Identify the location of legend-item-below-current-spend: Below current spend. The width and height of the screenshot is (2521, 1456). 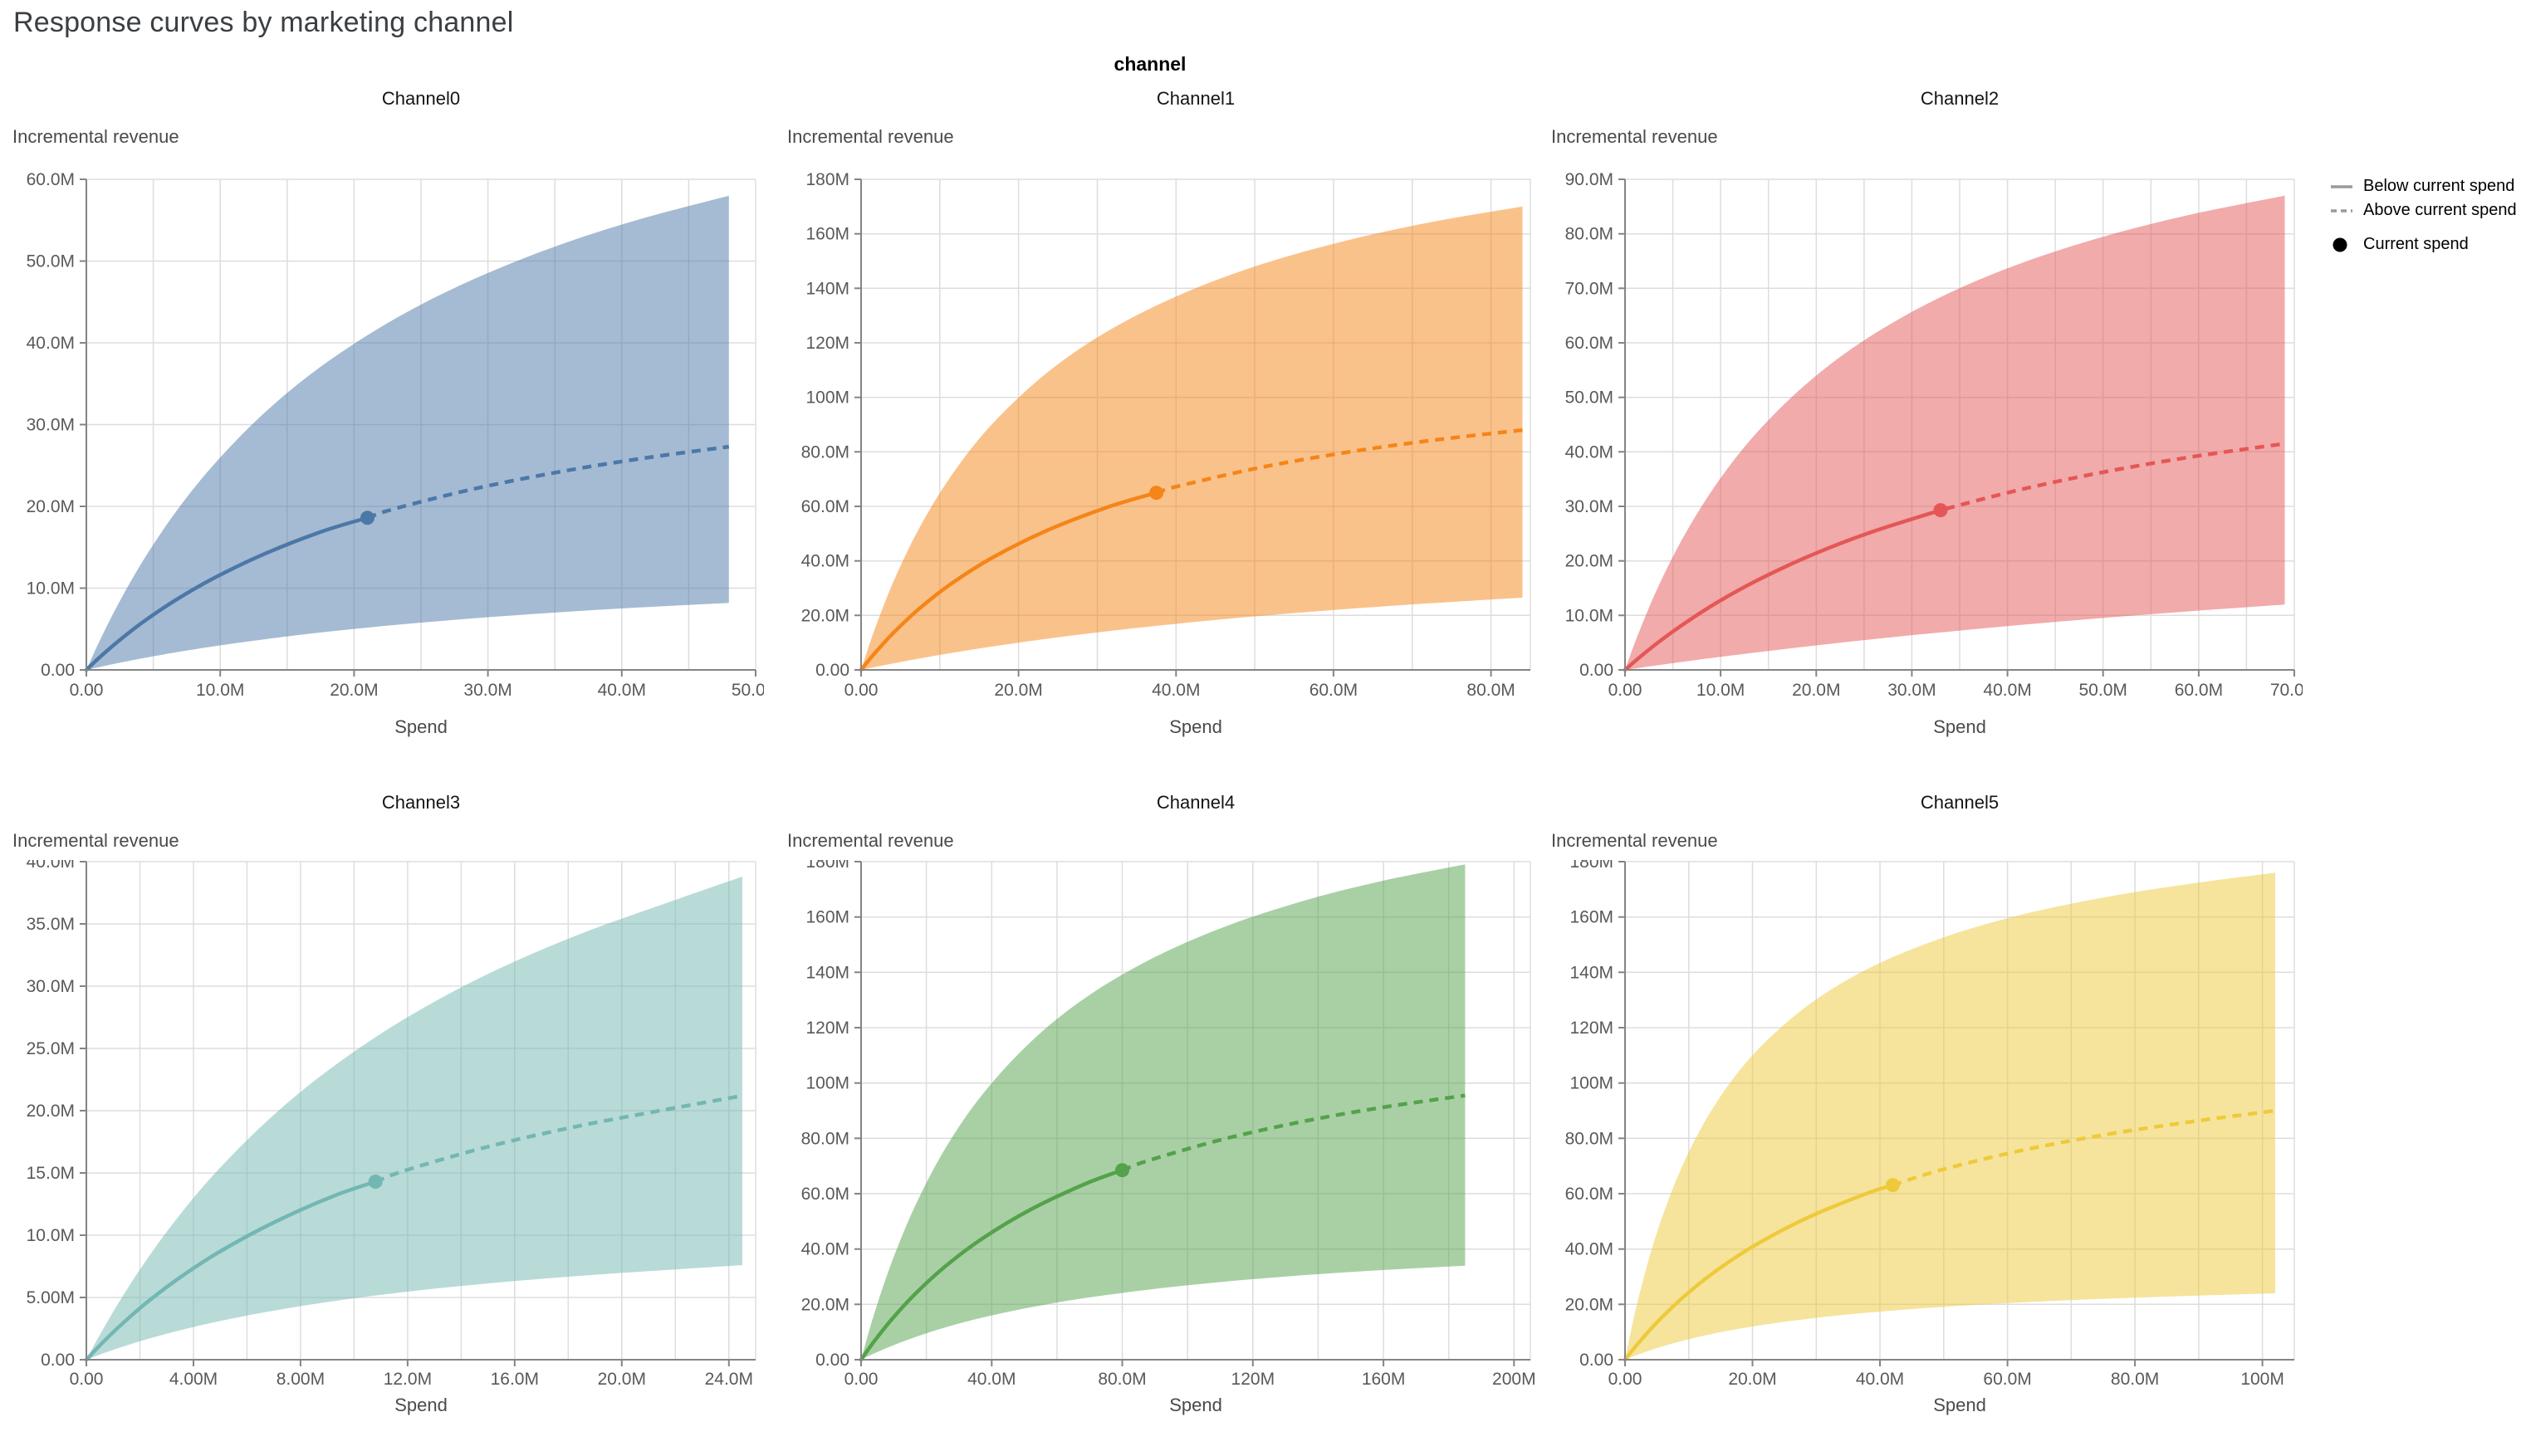
(2424, 186).